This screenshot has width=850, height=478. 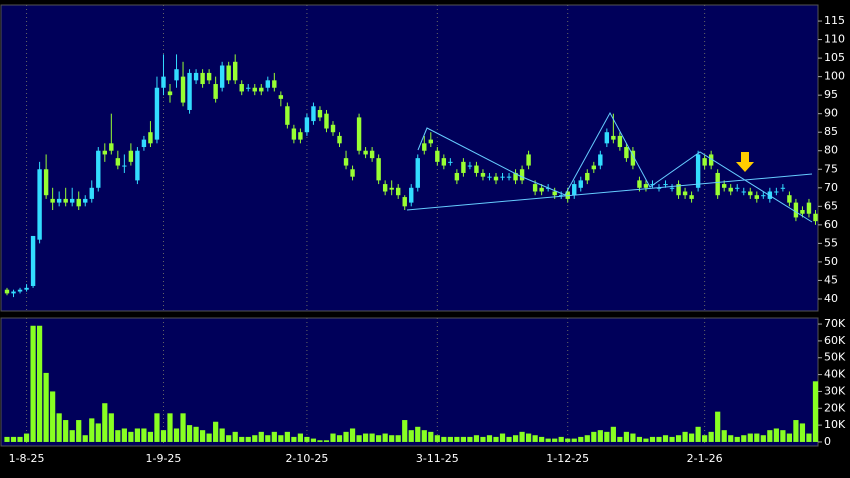 I want to click on y-tick-label: 45, so click(x=831, y=279).